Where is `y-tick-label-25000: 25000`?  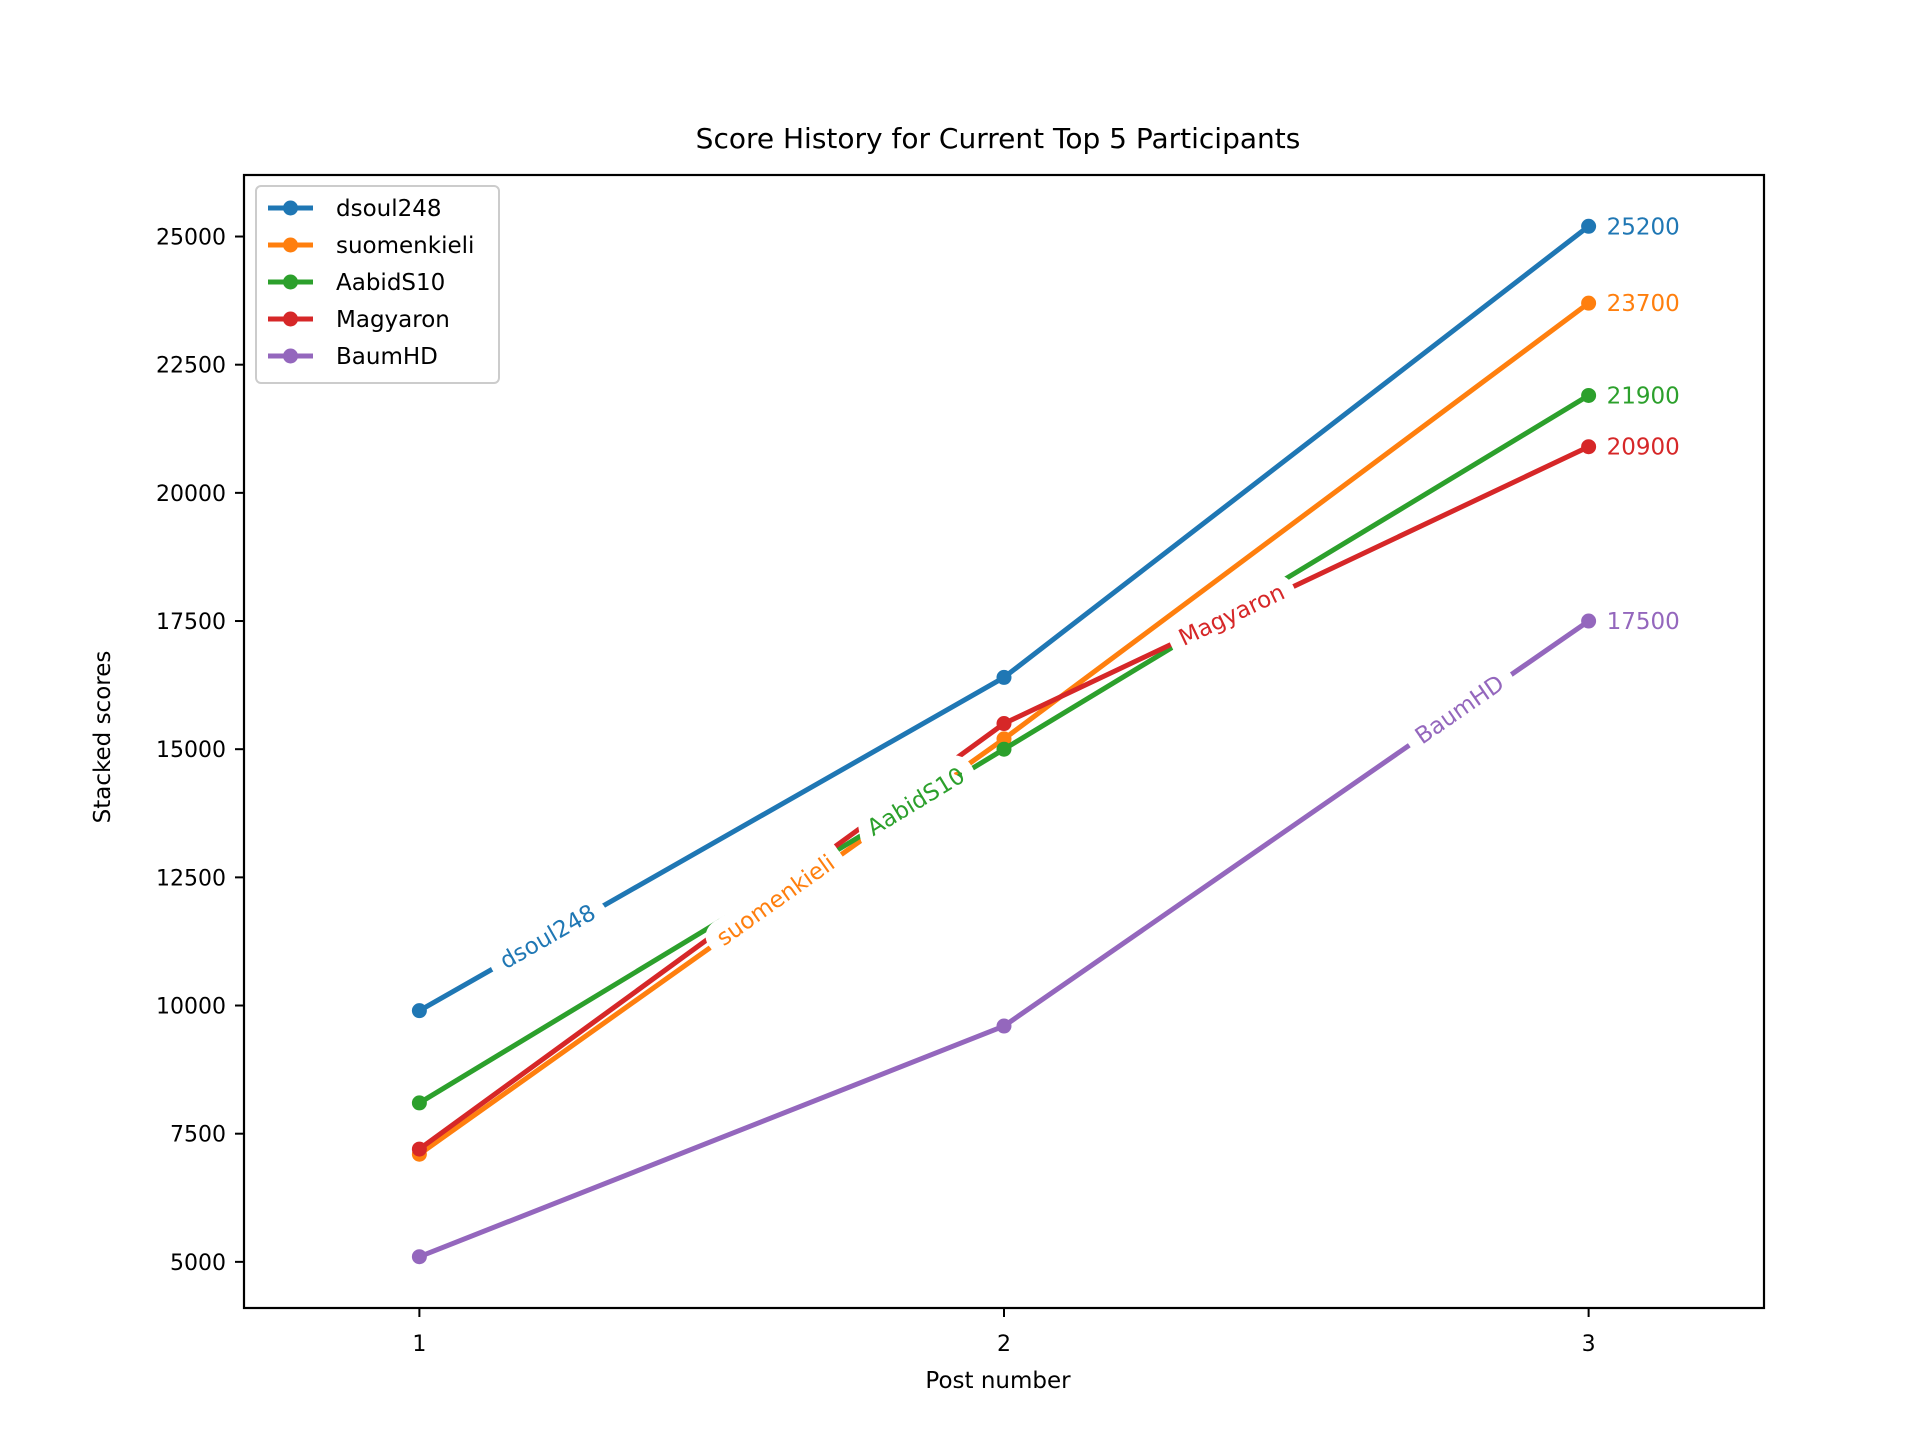
y-tick-label-25000: 25000 is located at coordinates (191, 238).